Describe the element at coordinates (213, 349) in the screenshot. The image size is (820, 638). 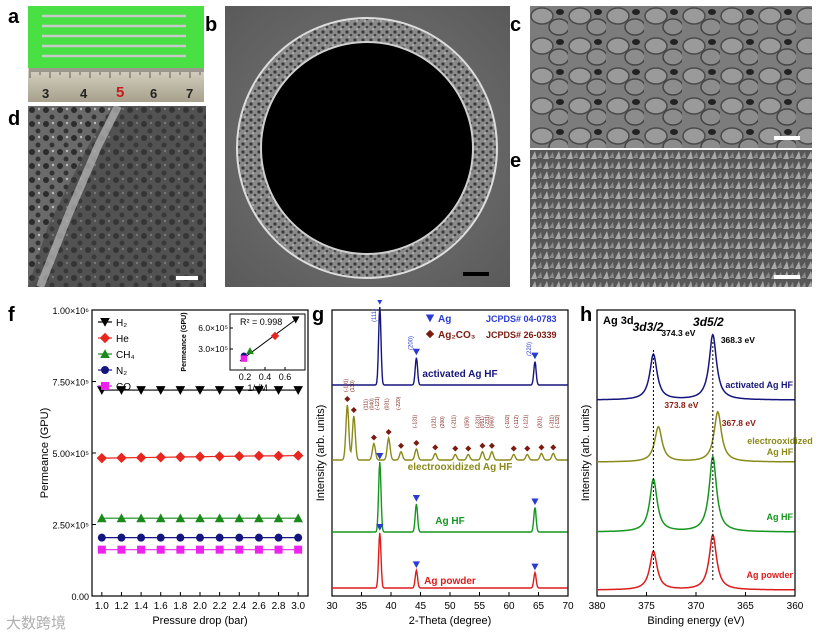
I see `inset-y-tick-label: 3.0×10⁵` at that location.